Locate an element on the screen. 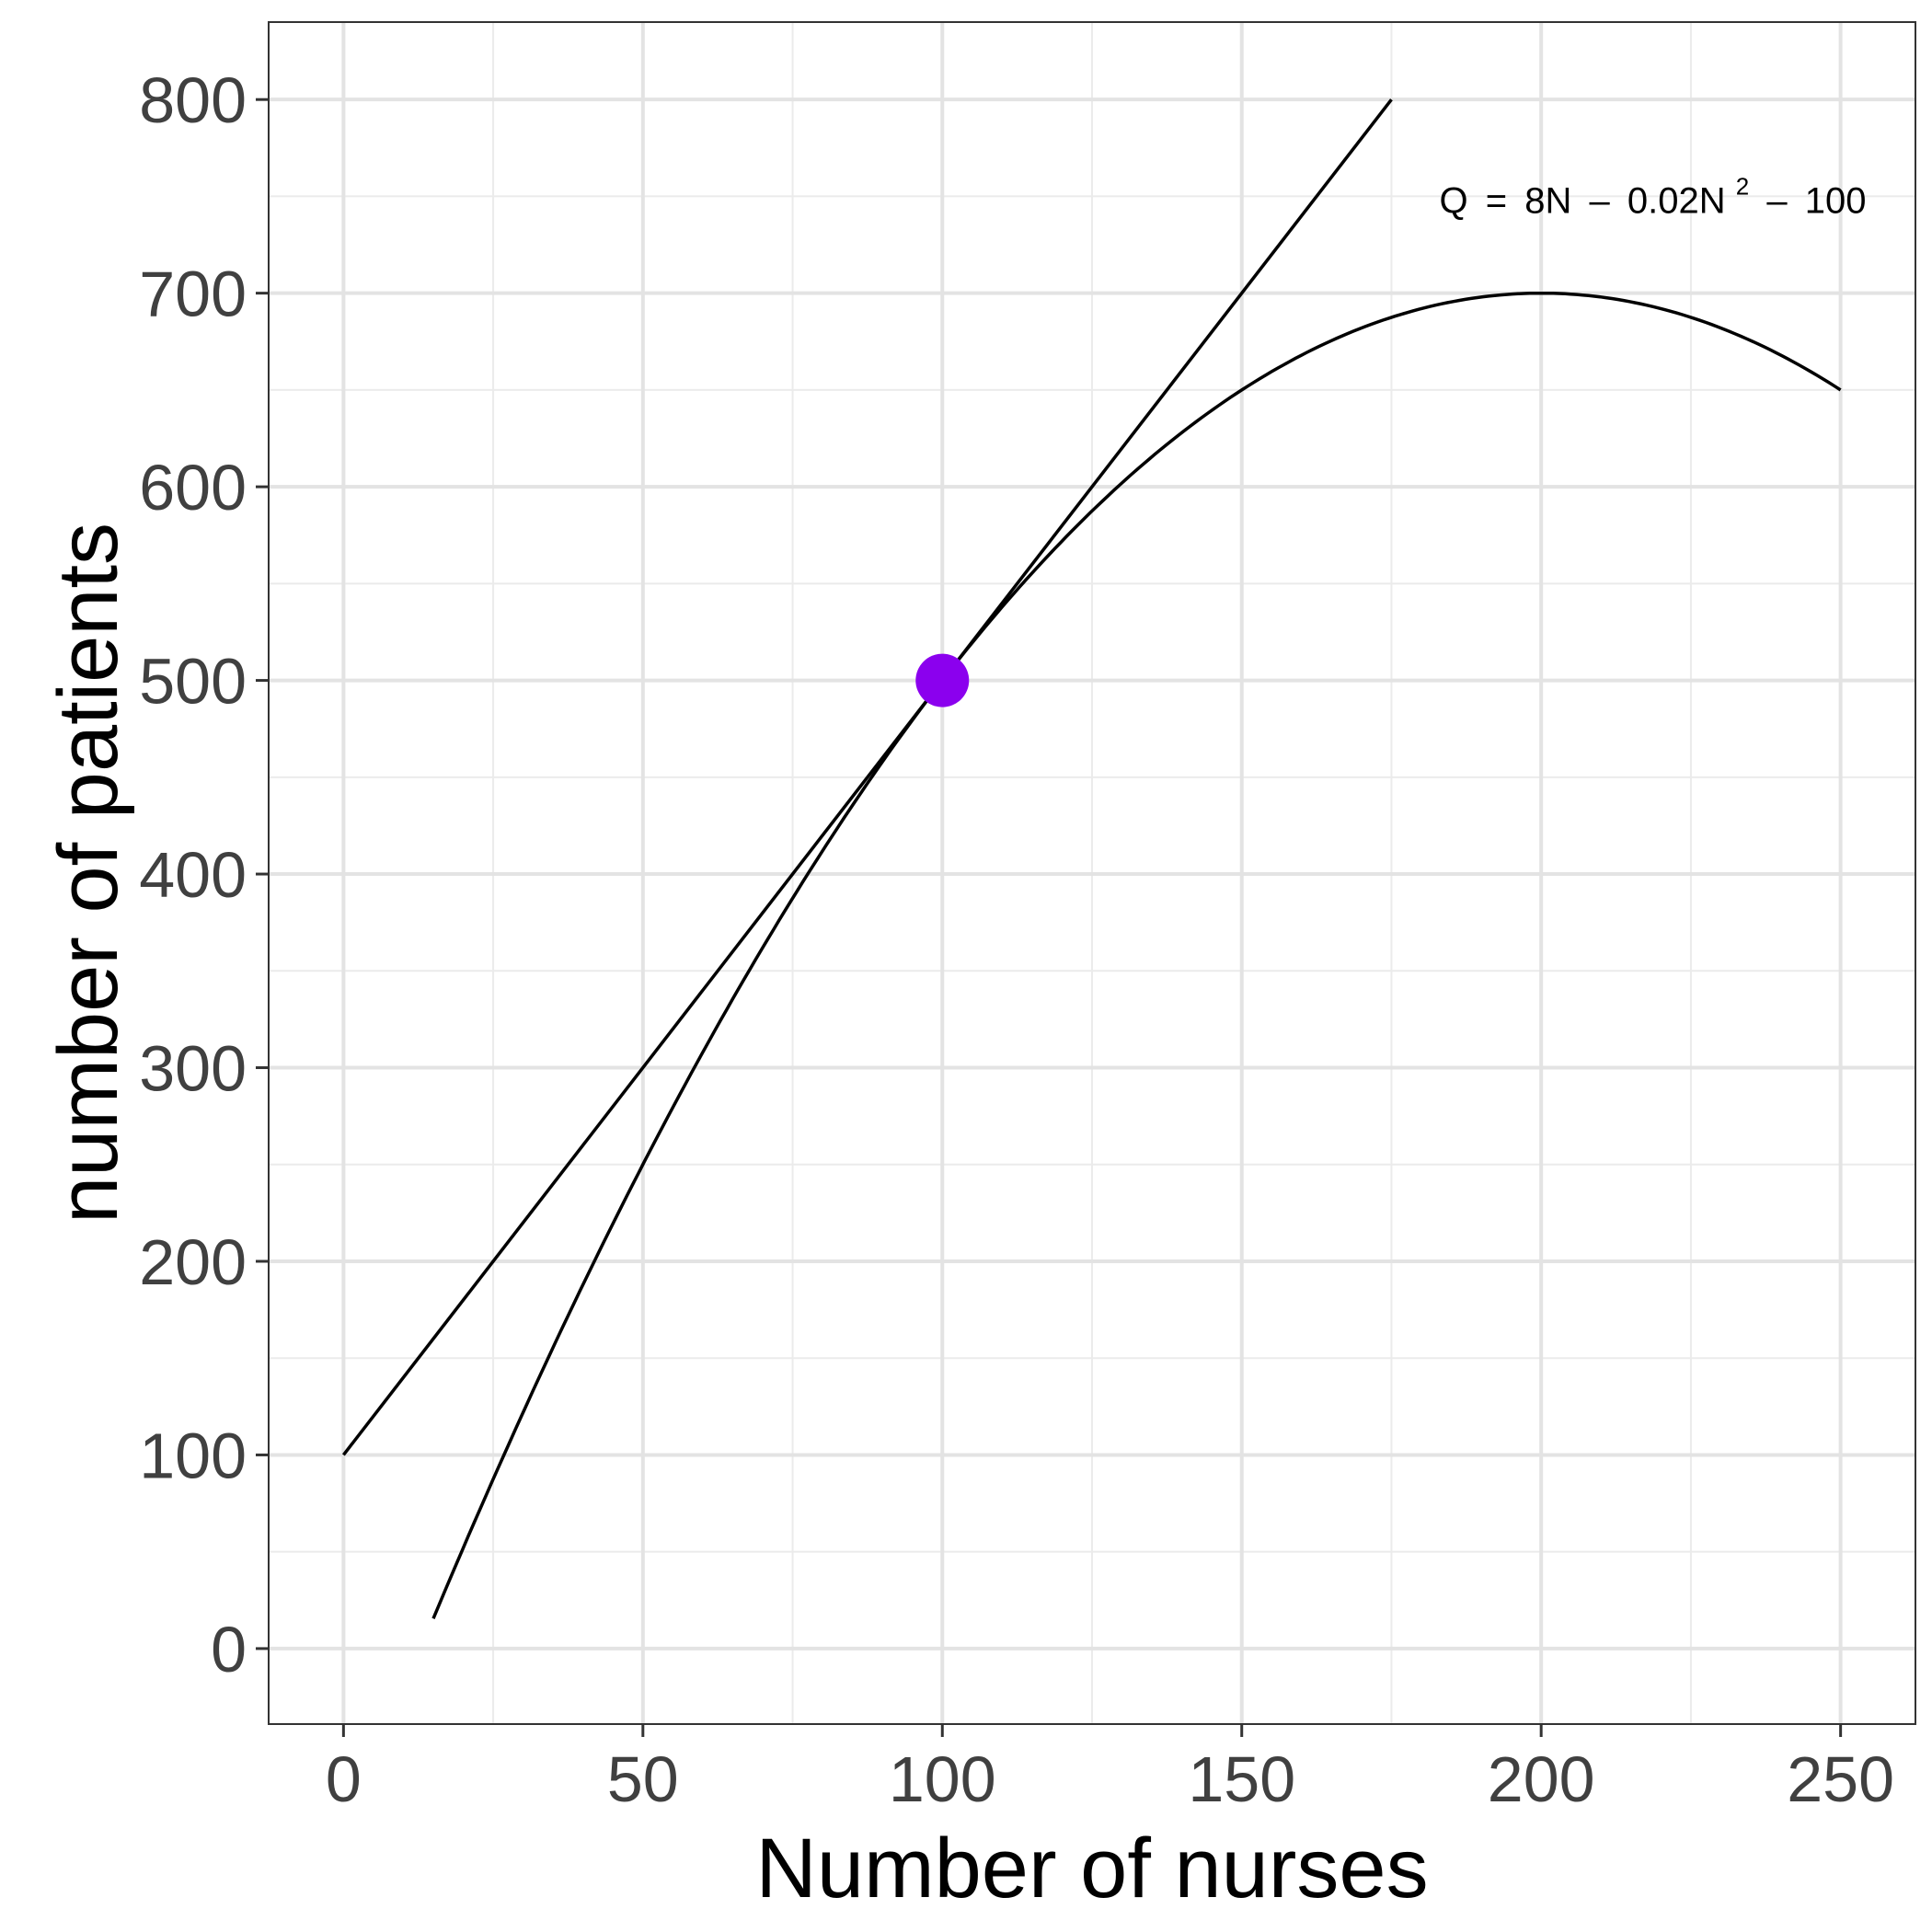 This screenshot has width=1932, height=1932. x-tick-label: 0 is located at coordinates (344, 1779).